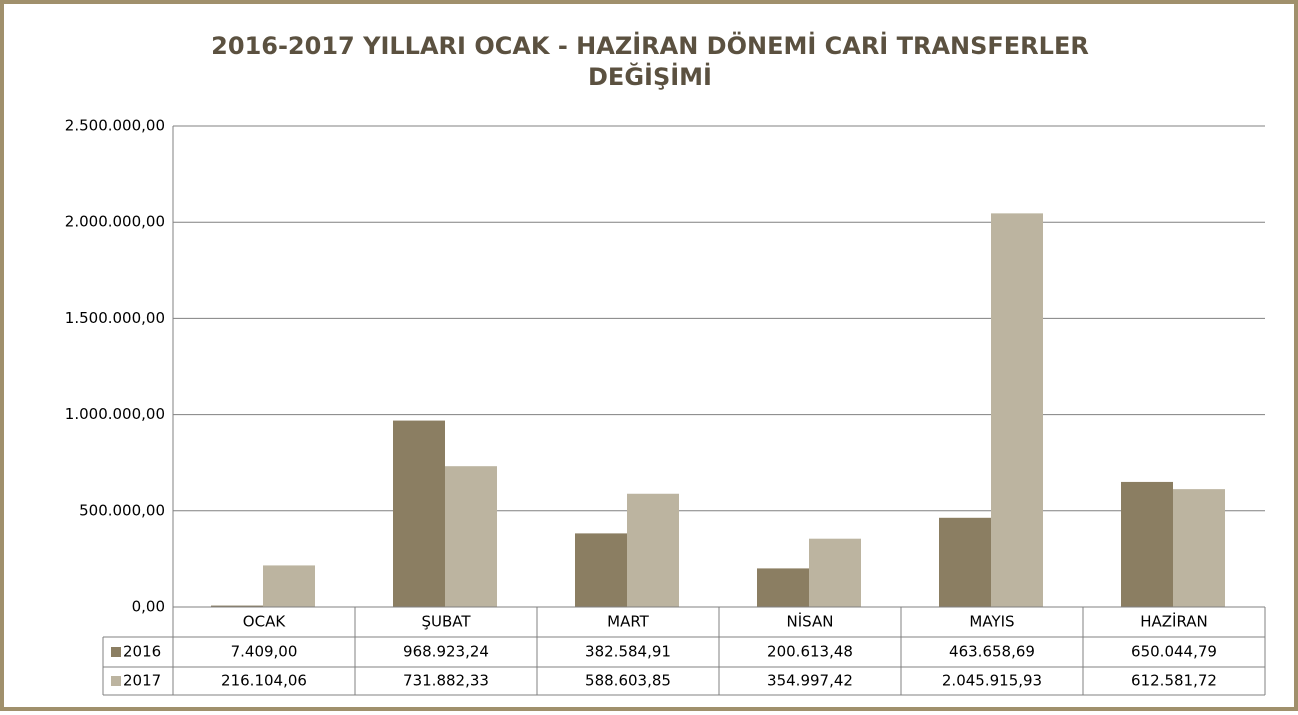 The width and height of the screenshot is (1298, 715). What do you see at coordinates (628, 681) in the screenshot?
I see `table-value: 588.603,85` at bounding box center [628, 681].